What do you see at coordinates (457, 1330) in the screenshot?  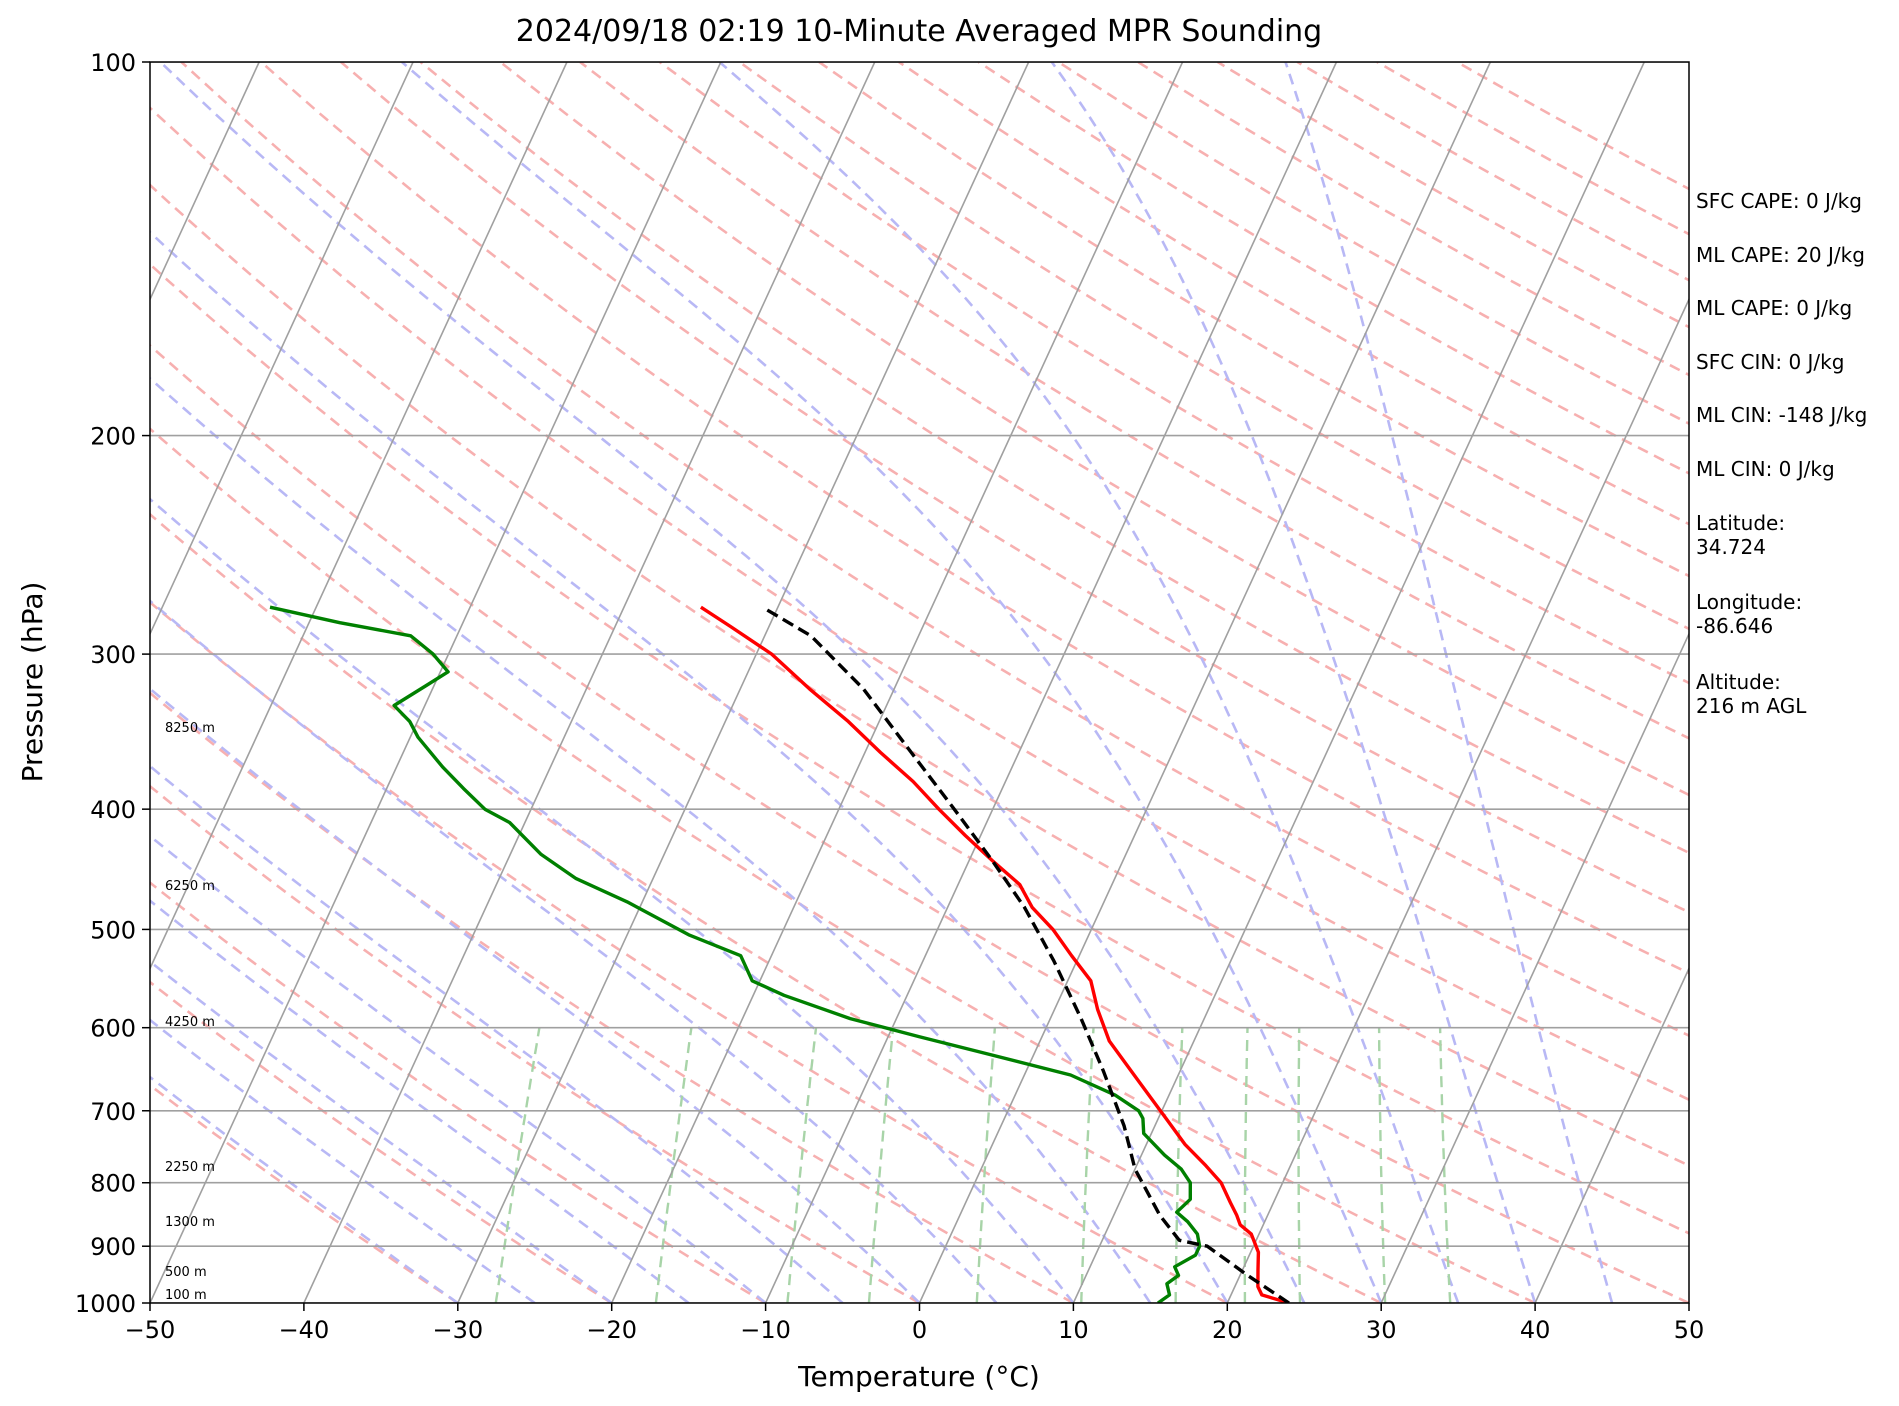 I see `x-tick-label: −30` at bounding box center [457, 1330].